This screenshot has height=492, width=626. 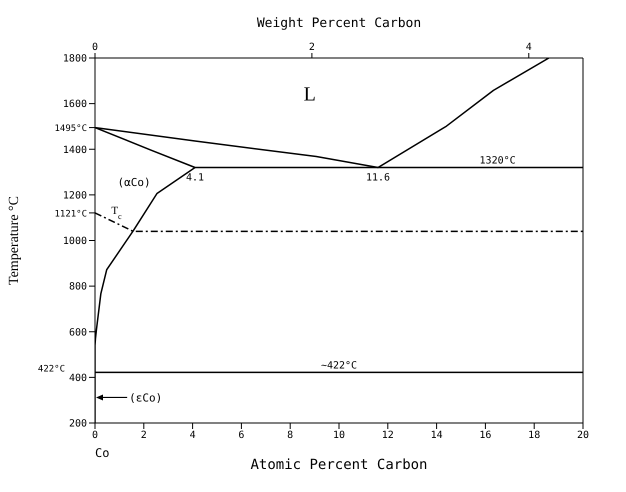 I want to click on annotation: (αCo), so click(x=134, y=183).